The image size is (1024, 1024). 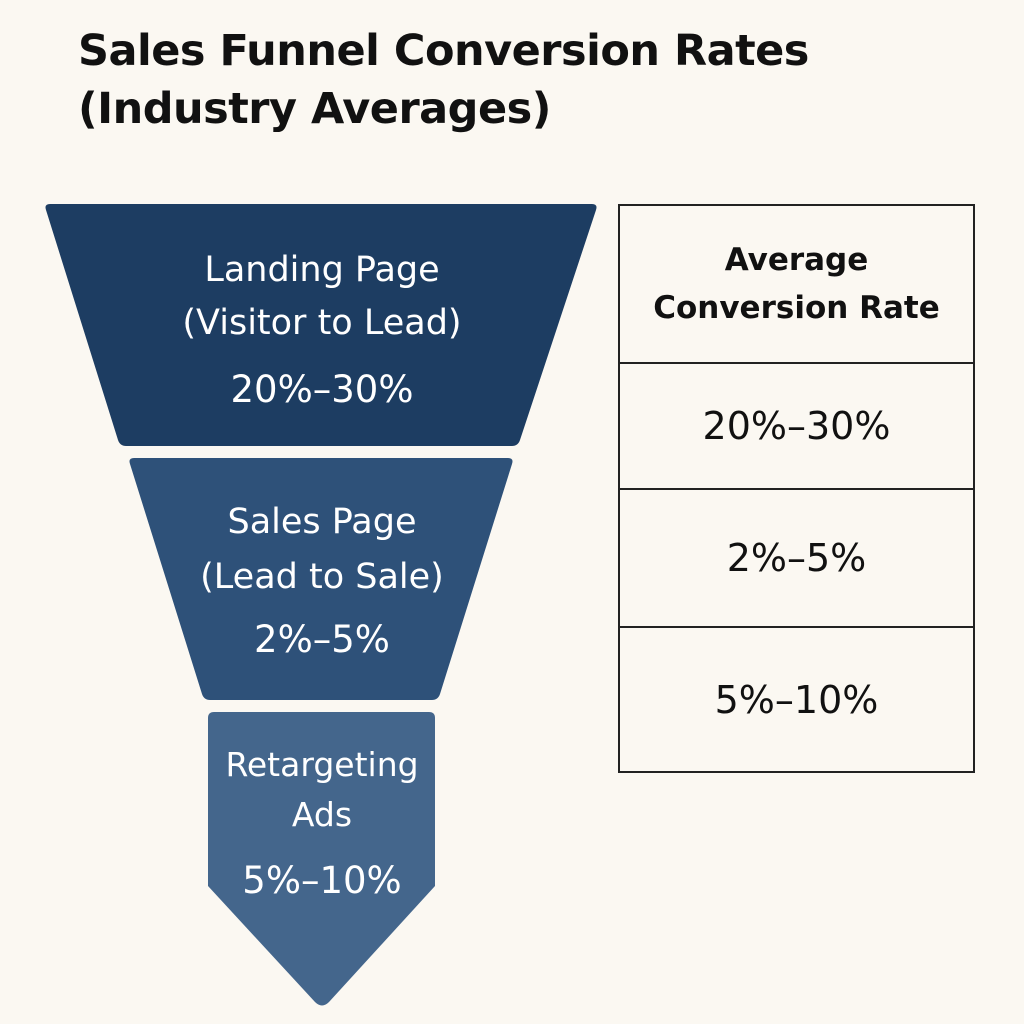 What do you see at coordinates (322, 814) in the screenshot?
I see `funnel-stage-label: Ads` at bounding box center [322, 814].